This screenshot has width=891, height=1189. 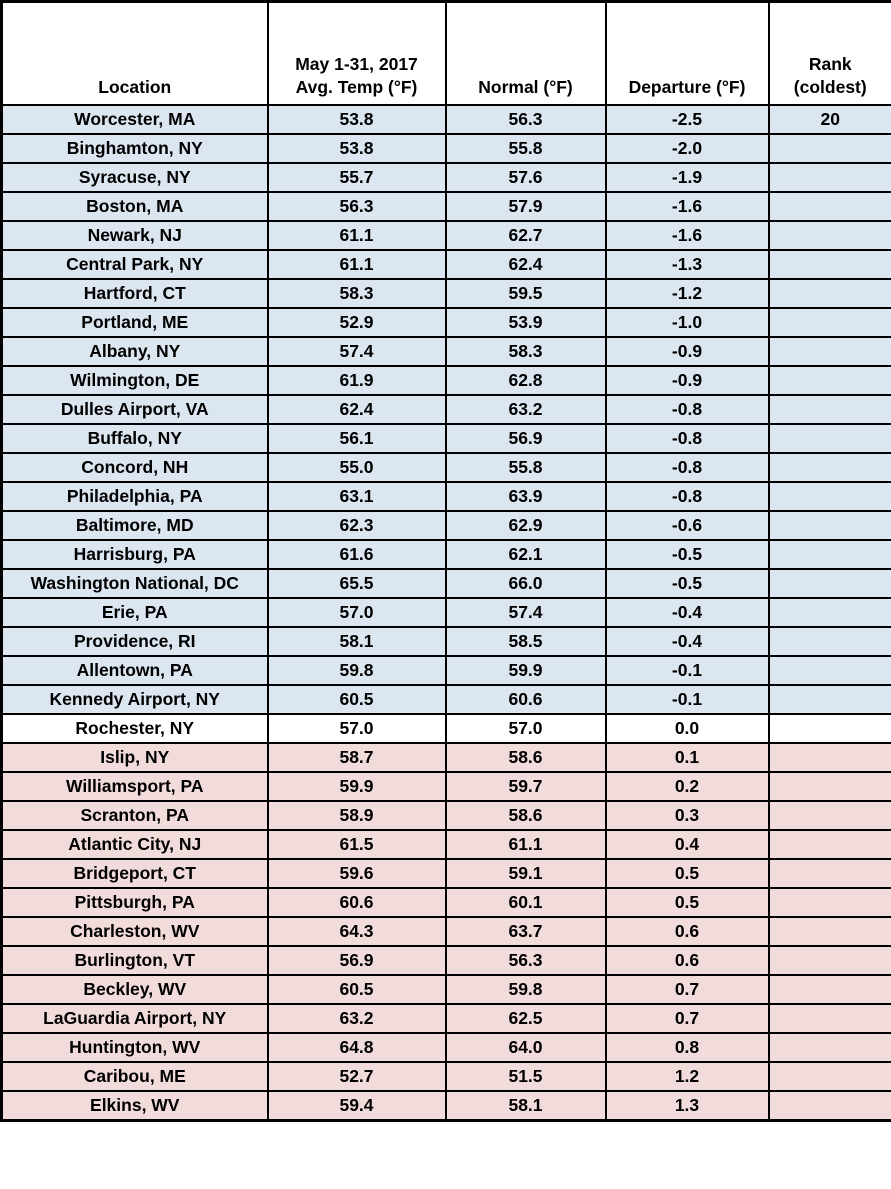 What do you see at coordinates (134, 612) in the screenshot?
I see `cell-location: Erie, PA` at bounding box center [134, 612].